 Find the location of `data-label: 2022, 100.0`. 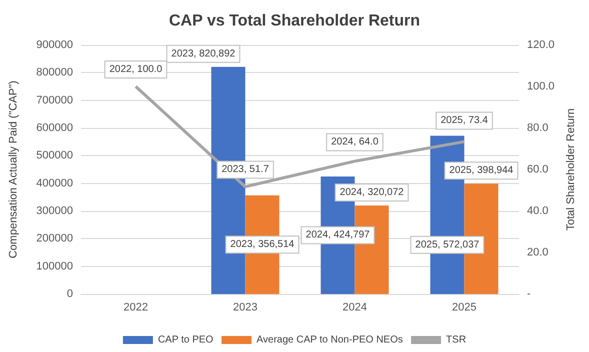

data-label: 2022, 100.0 is located at coordinates (136, 69).